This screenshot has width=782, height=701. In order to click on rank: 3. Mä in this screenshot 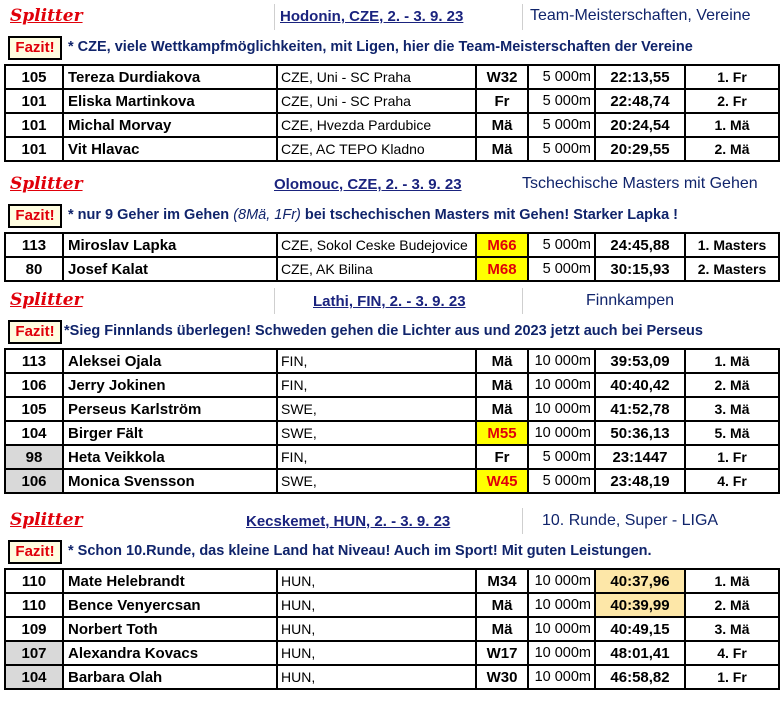, I will do `click(732, 409)`.